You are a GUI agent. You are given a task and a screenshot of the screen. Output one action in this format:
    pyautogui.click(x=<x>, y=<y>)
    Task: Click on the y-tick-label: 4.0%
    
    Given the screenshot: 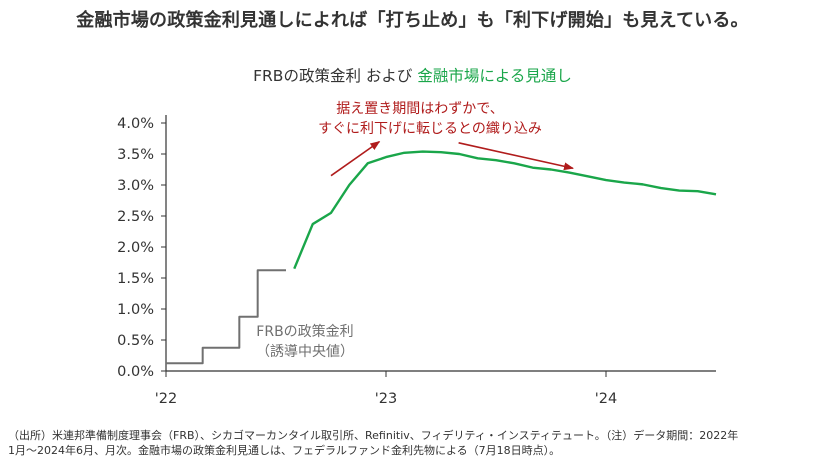 What is the action you would take?
    pyautogui.click(x=135, y=124)
    